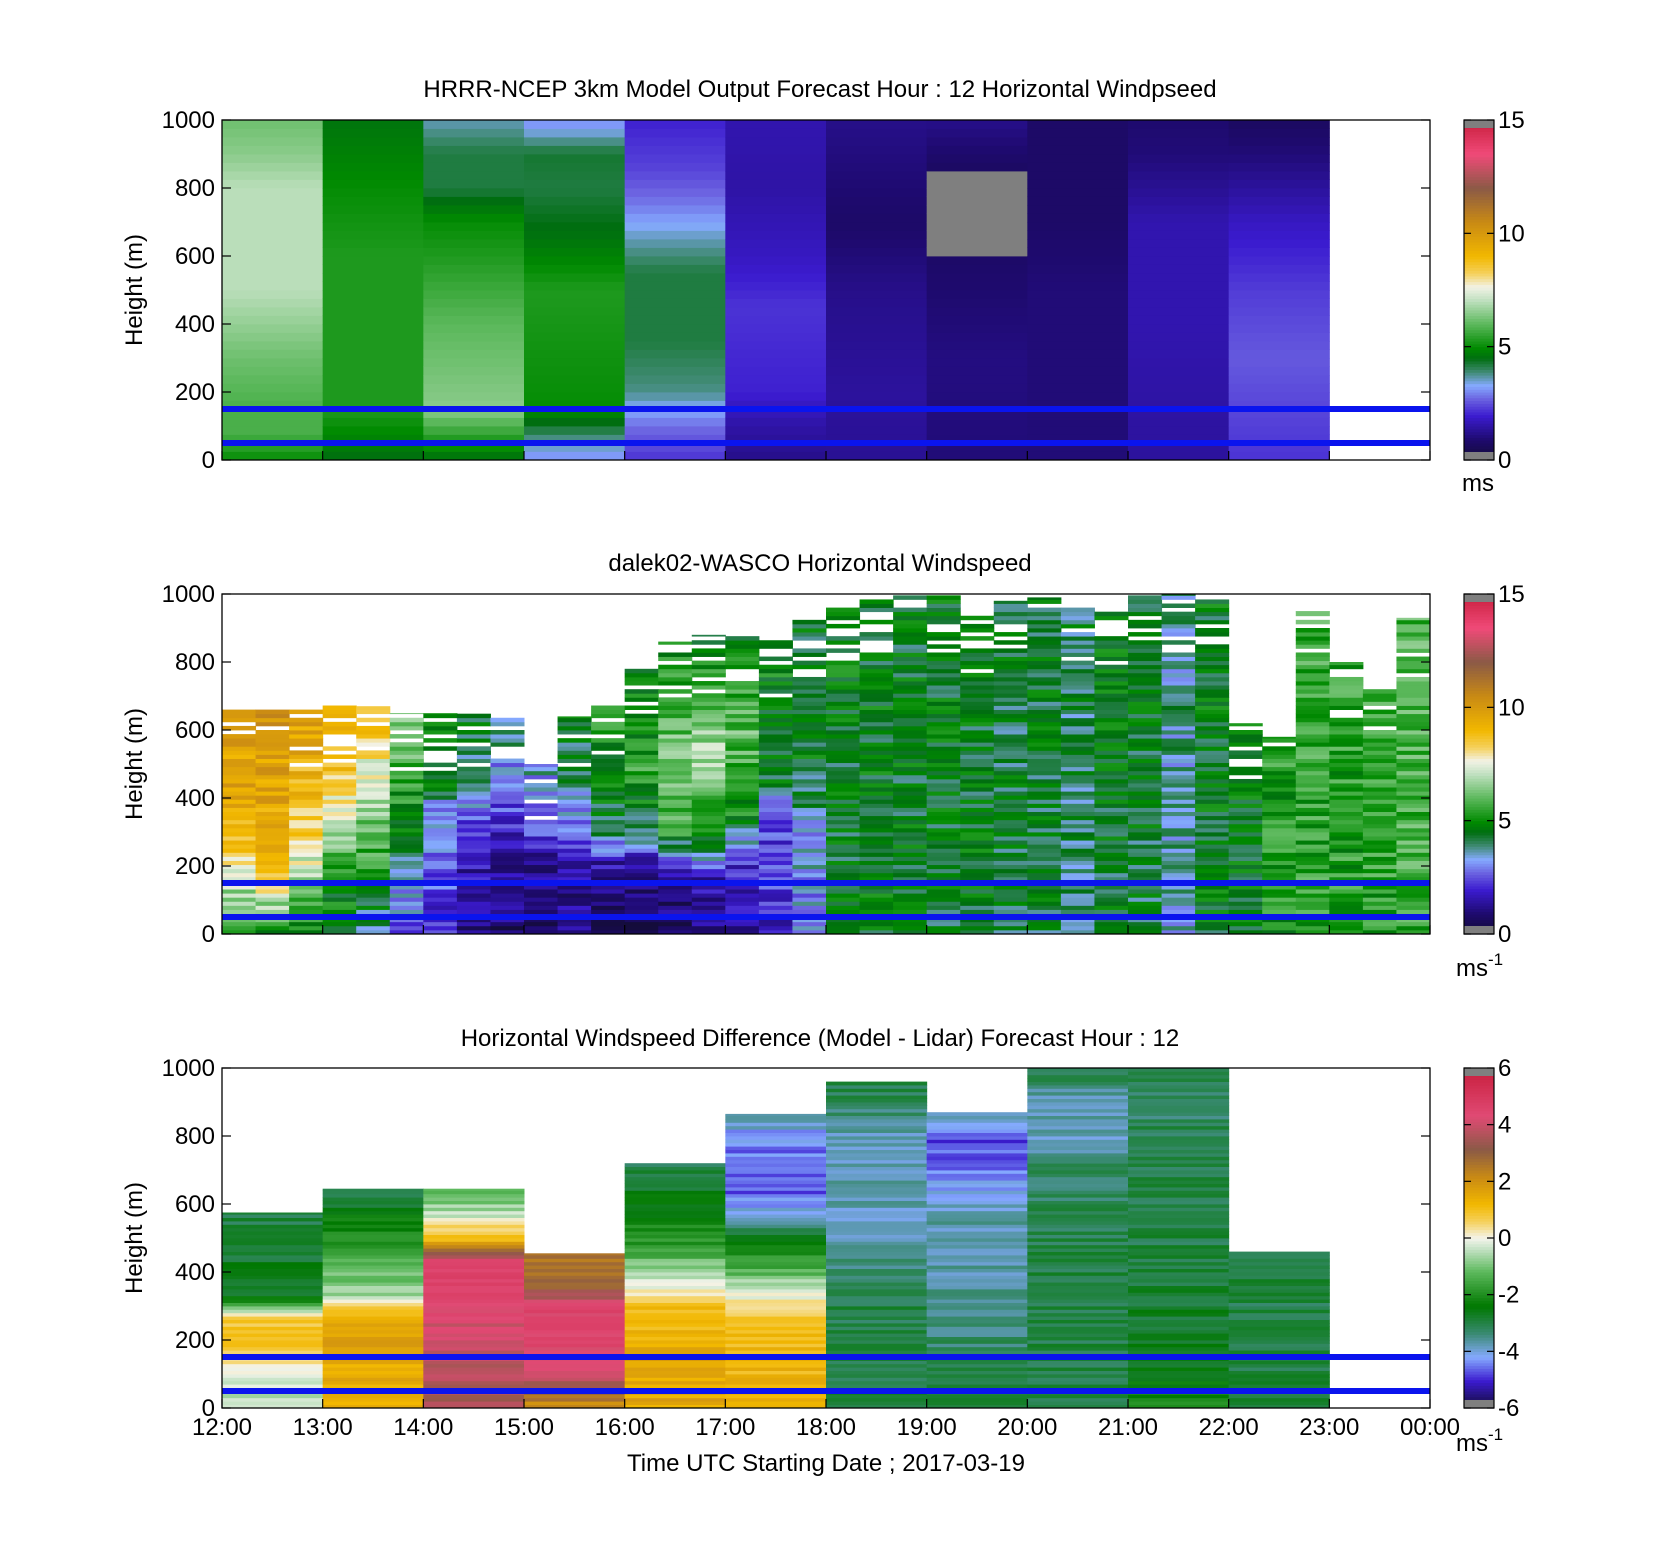  I want to click on panel-difference-x-ticks, so click(826, 1403).